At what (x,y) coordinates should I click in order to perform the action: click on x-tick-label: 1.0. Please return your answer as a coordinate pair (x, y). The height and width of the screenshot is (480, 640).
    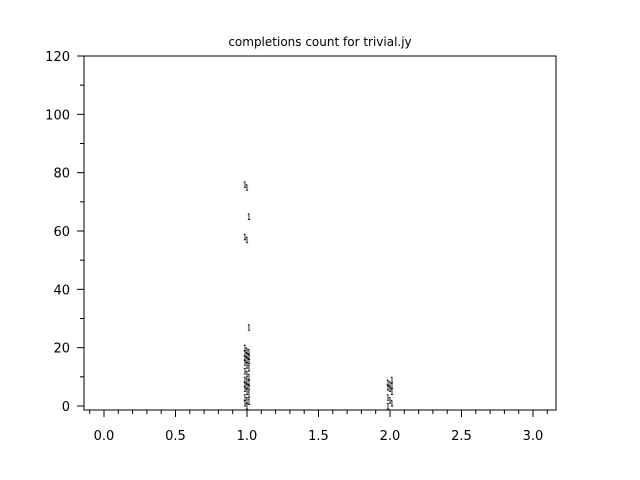
    Looking at the image, I should click on (247, 436).